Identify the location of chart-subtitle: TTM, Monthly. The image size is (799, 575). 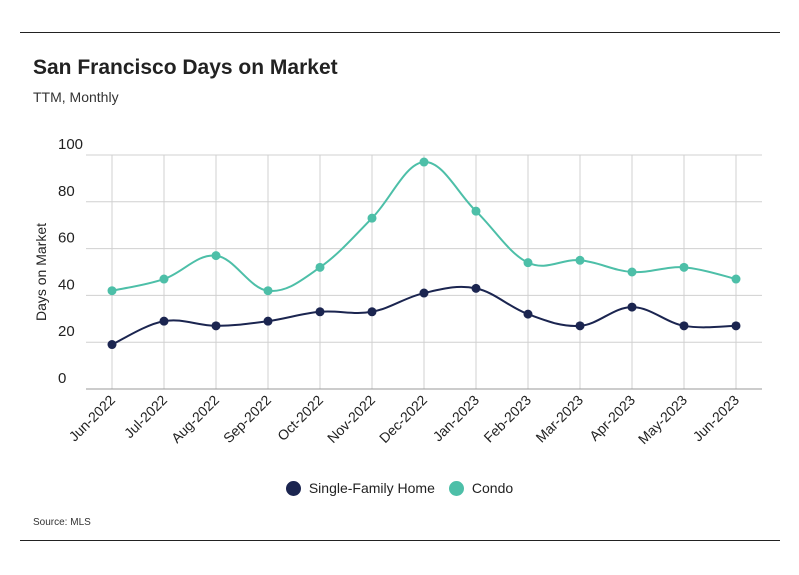
(76, 97).